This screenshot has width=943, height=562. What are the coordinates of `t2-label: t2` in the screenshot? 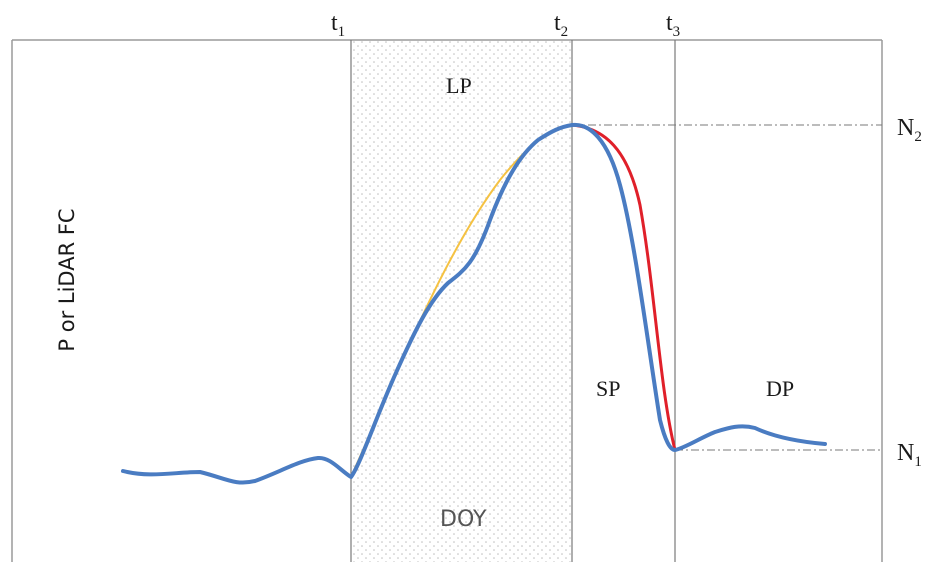 It's located at (561, 25).